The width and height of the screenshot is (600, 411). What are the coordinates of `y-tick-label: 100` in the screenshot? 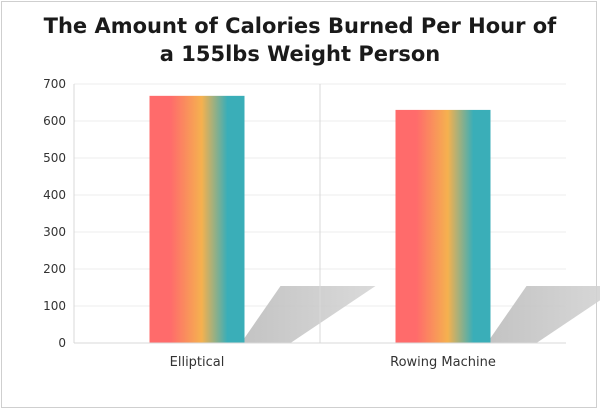 It's located at (54, 306).